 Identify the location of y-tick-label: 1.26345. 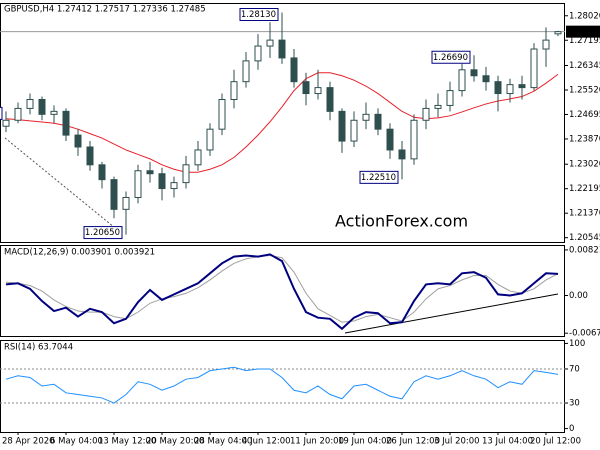
(584, 66).